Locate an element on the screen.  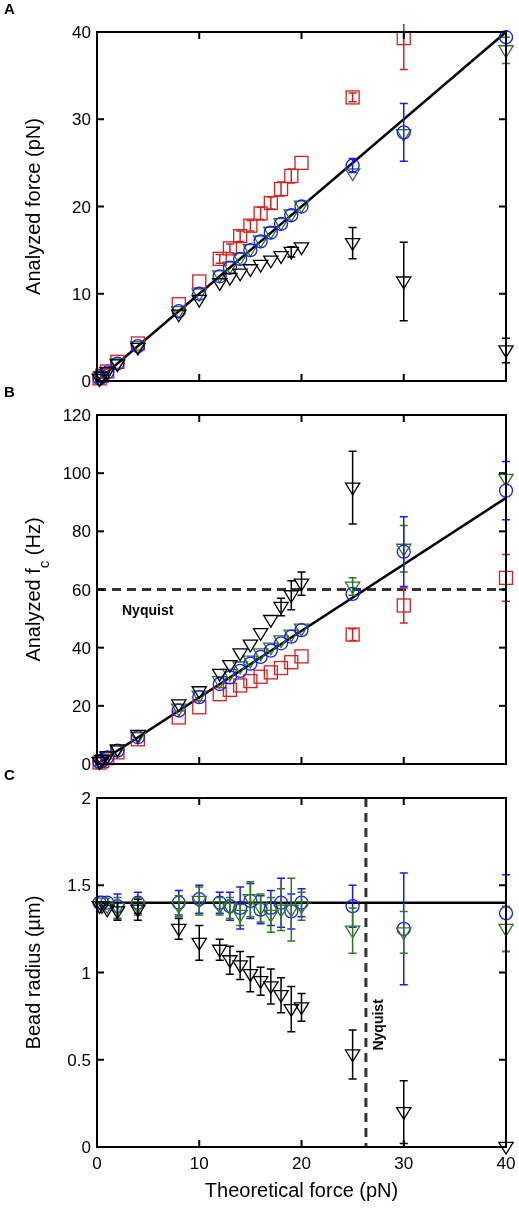
y-axis-title: Bead radius (µm) is located at coordinates (33, 972).